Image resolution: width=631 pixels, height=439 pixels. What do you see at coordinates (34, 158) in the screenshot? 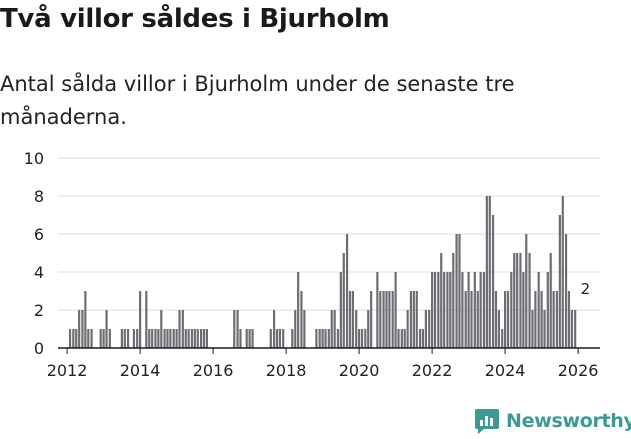
I see `y-tick-label: 10` at bounding box center [34, 158].